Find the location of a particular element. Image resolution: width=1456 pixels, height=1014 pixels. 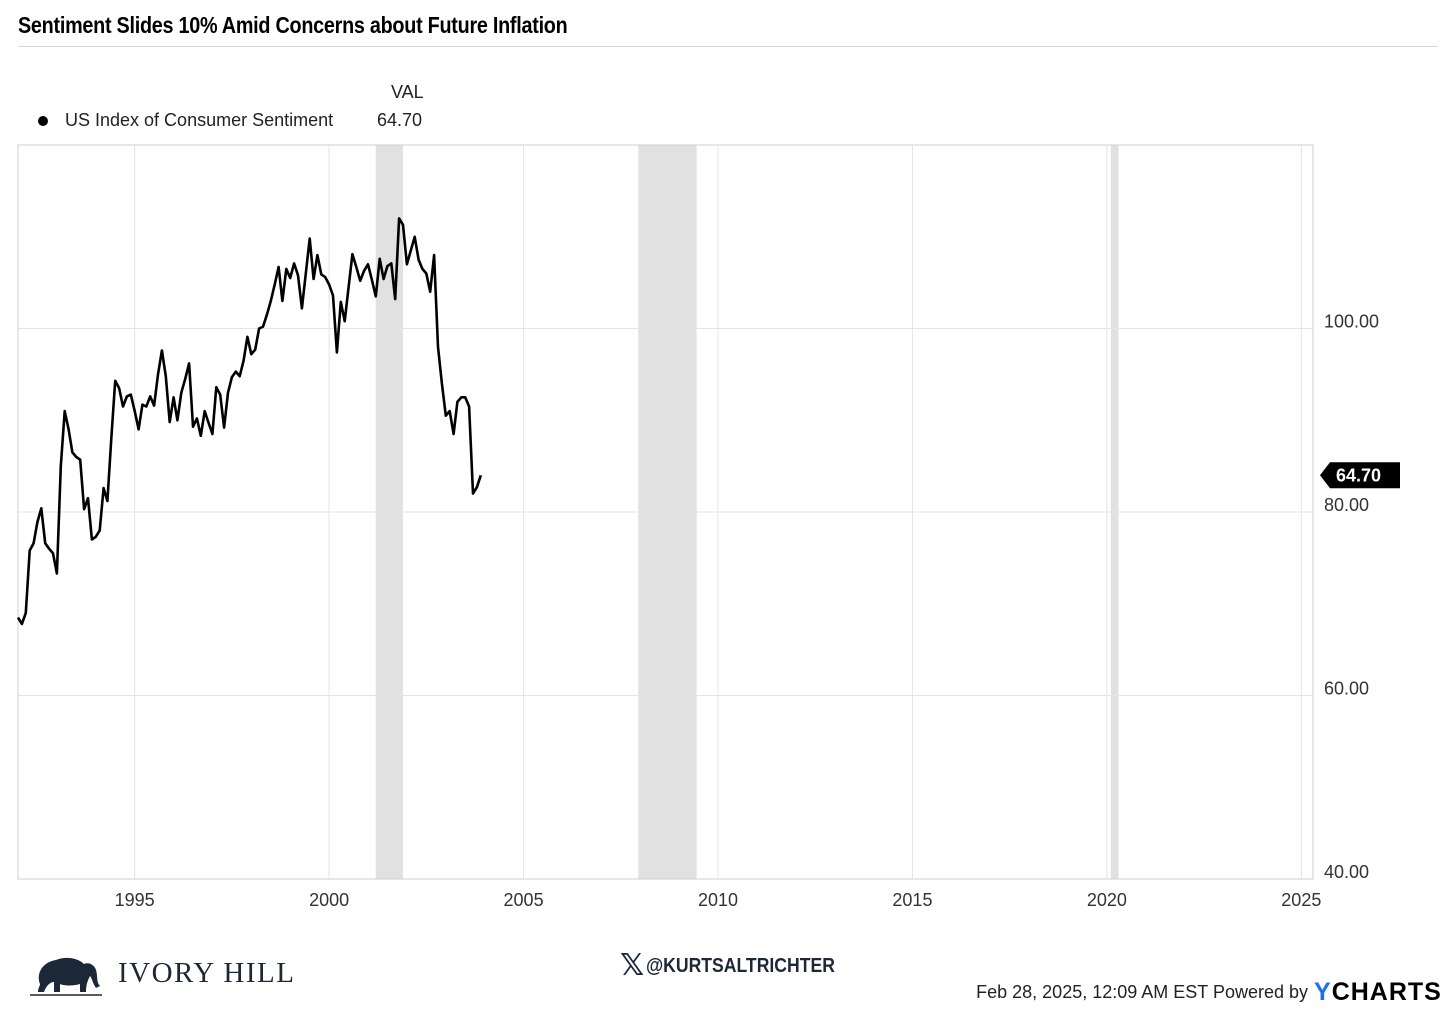

ycharts-text: CHARTS is located at coordinates (1386, 992).